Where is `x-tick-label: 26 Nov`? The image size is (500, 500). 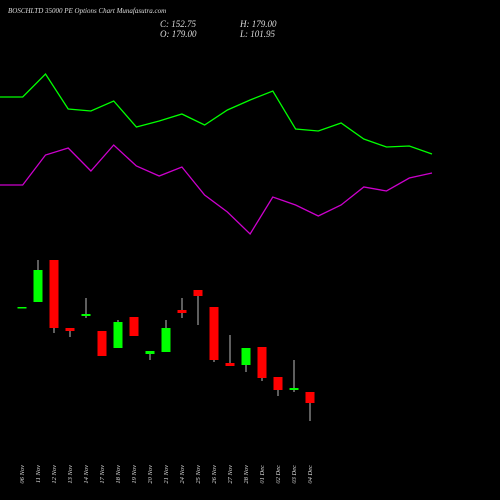 x-tick-label: 26 Nov is located at coordinates (214, 474).